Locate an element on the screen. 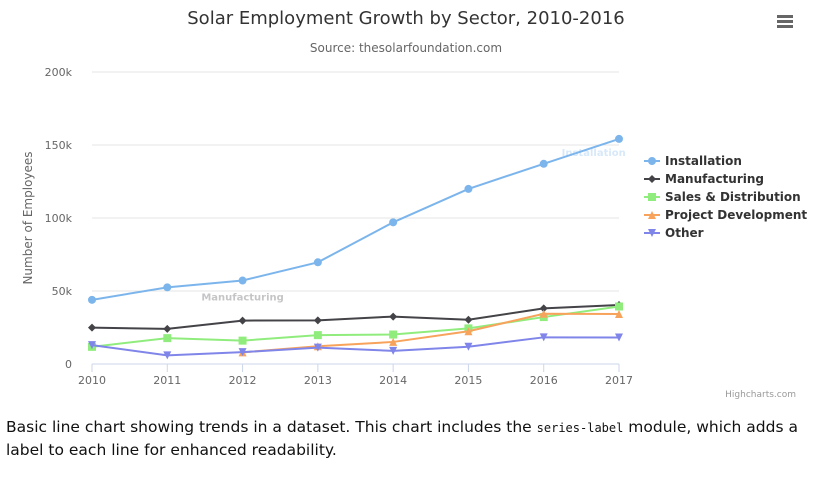 Image resolution: width=824 pixels, height=480 pixels. x-tick-label: 2017 is located at coordinates (619, 380).